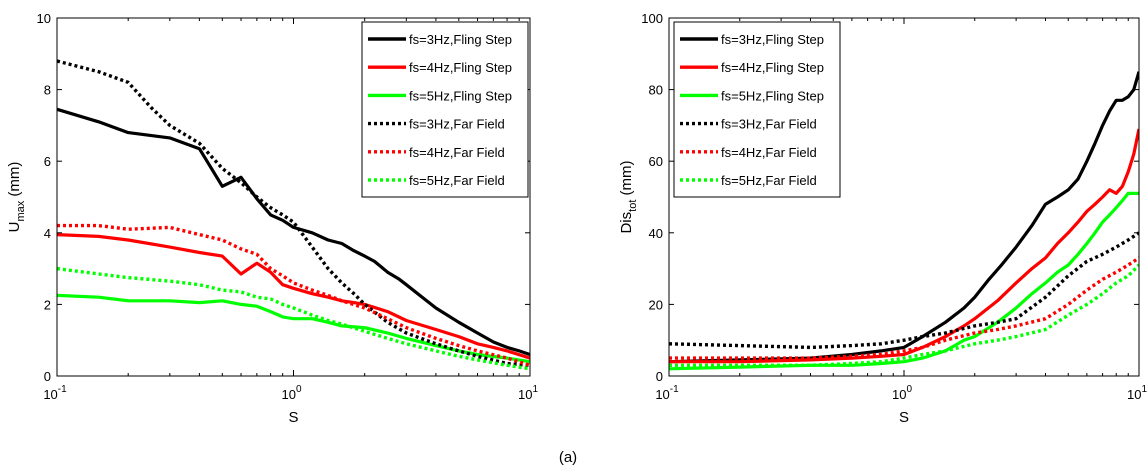 This screenshot has height=469, width=1147. Describe the element at coordinates (47, 161) in the screenshot. I see `y-tick-label: 6` at that location.